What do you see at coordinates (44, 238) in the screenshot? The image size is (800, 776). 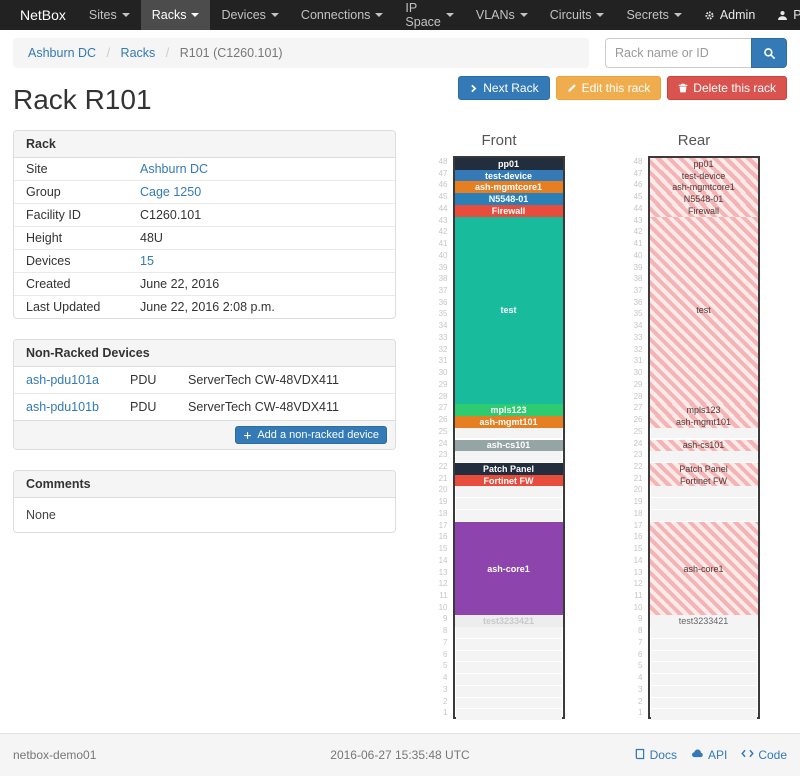 I see `attribute-label: Height` at bounding box center [44, 238].